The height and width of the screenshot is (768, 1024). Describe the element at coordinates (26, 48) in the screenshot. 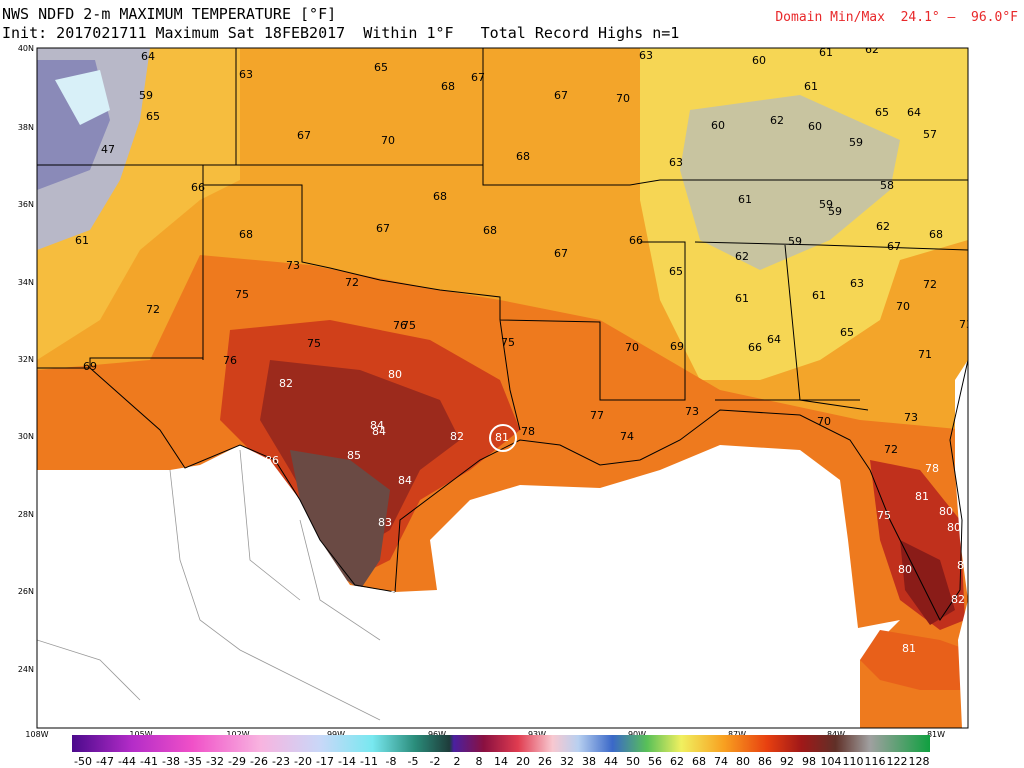

I see `lat-label: 40N` at that location.